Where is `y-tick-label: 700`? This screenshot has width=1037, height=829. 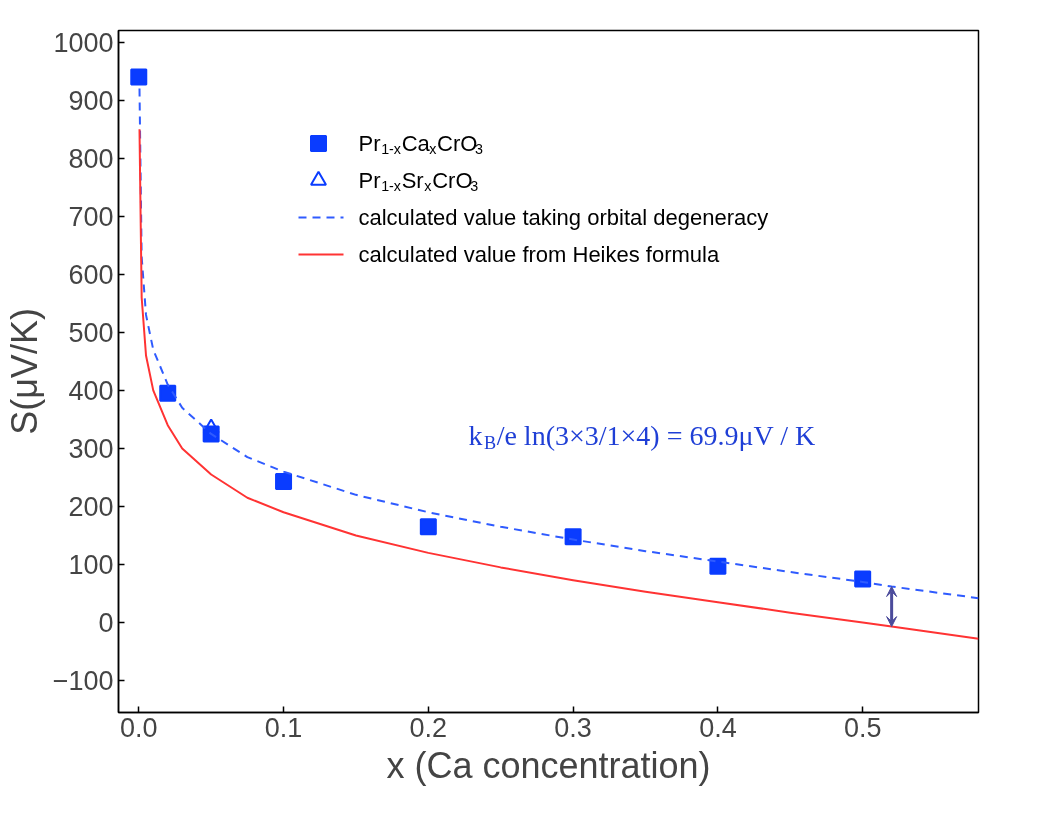 y-tick-label: 700 is located at coordinates (91, 216).